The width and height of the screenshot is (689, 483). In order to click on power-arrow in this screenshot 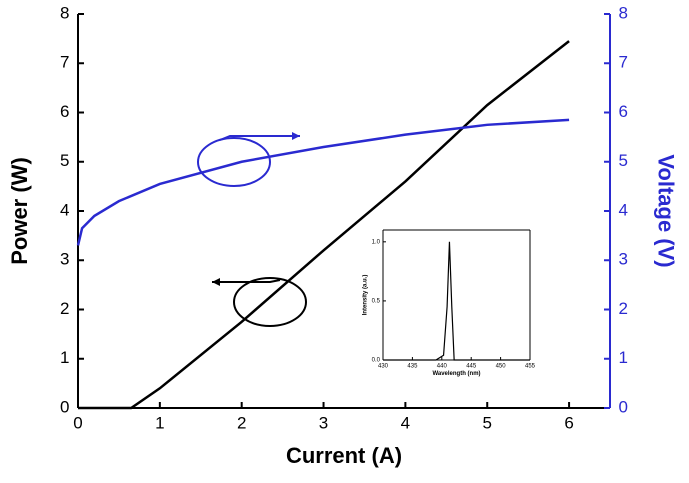, I will do `click(246, 281)`.